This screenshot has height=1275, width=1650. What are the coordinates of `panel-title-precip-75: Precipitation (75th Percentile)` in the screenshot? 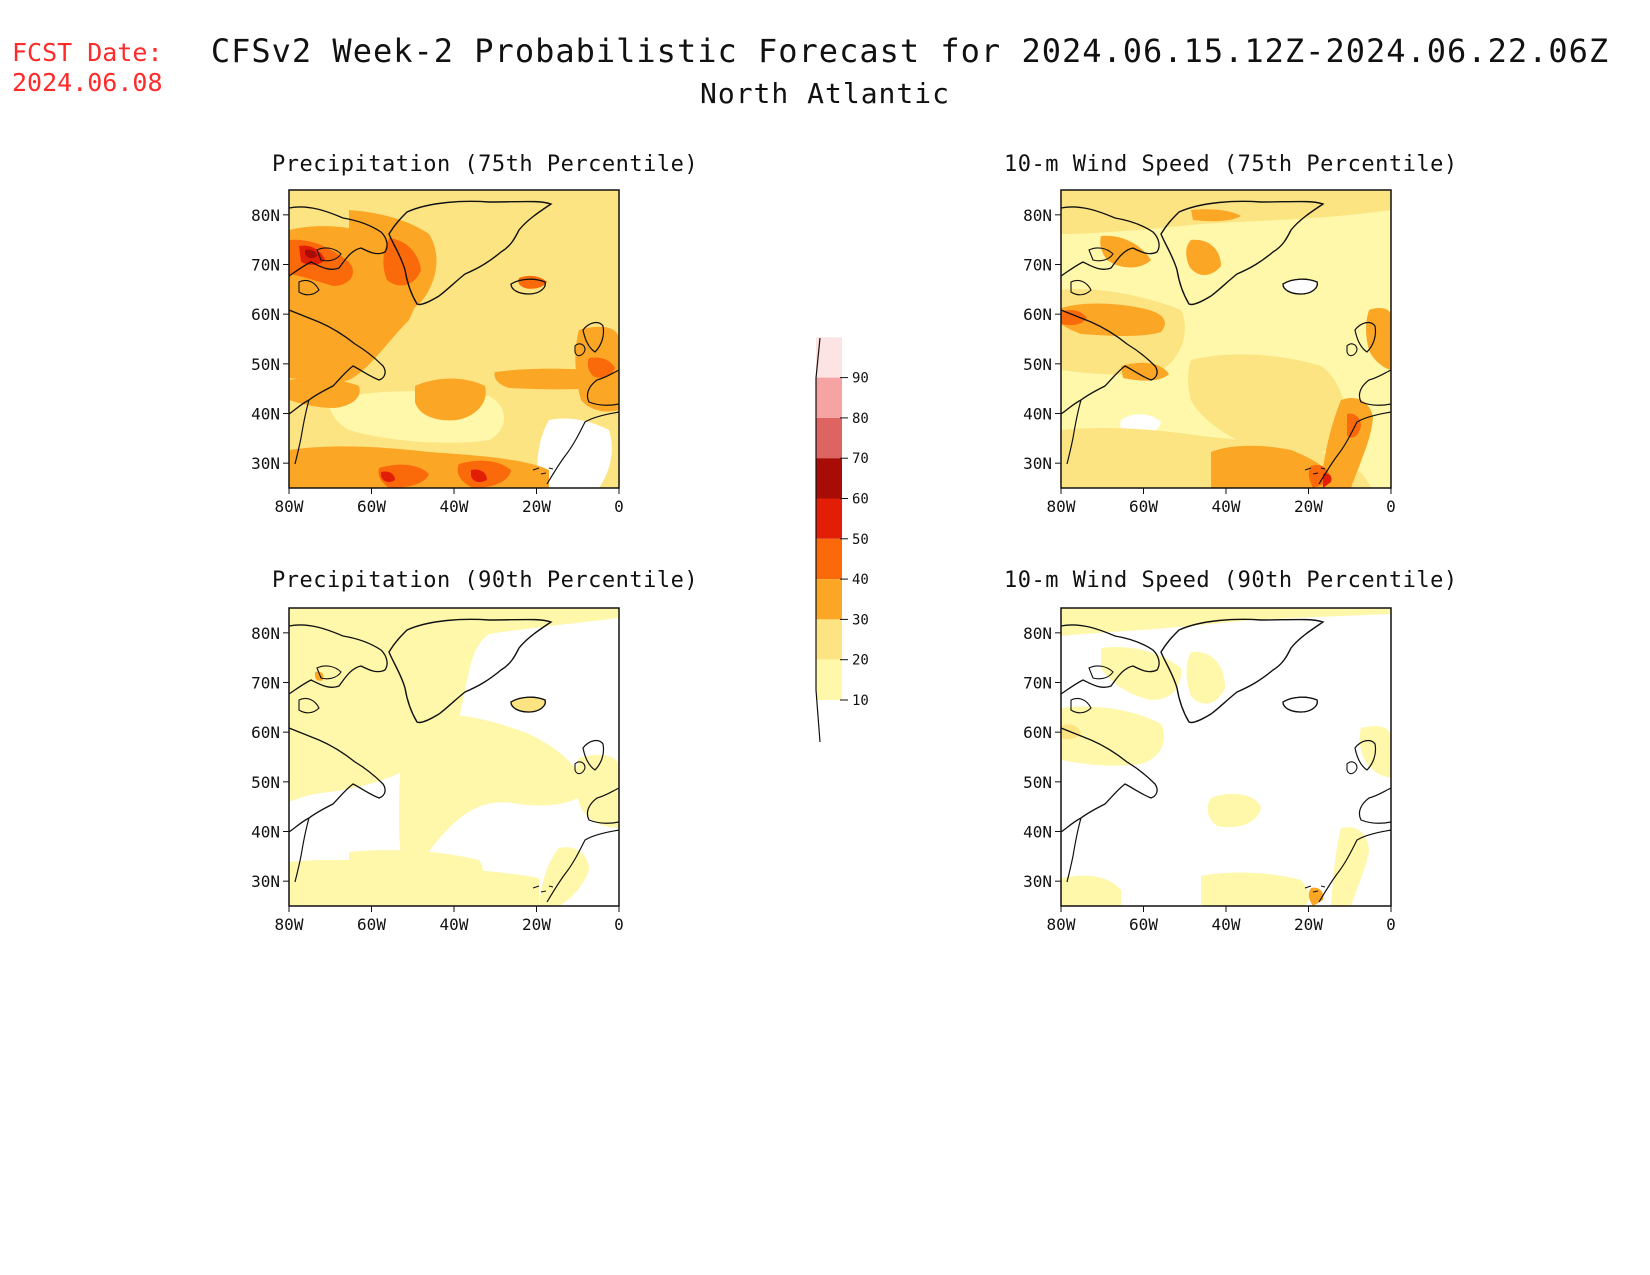 It's located at (485, 164).